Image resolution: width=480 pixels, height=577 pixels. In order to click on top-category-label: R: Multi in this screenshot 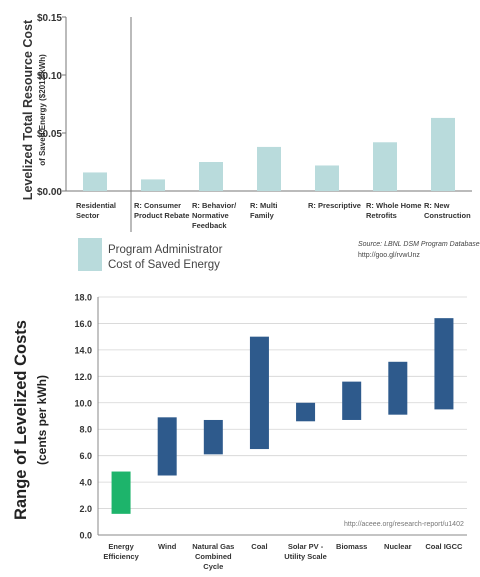, I will do `click(264, 205)`.